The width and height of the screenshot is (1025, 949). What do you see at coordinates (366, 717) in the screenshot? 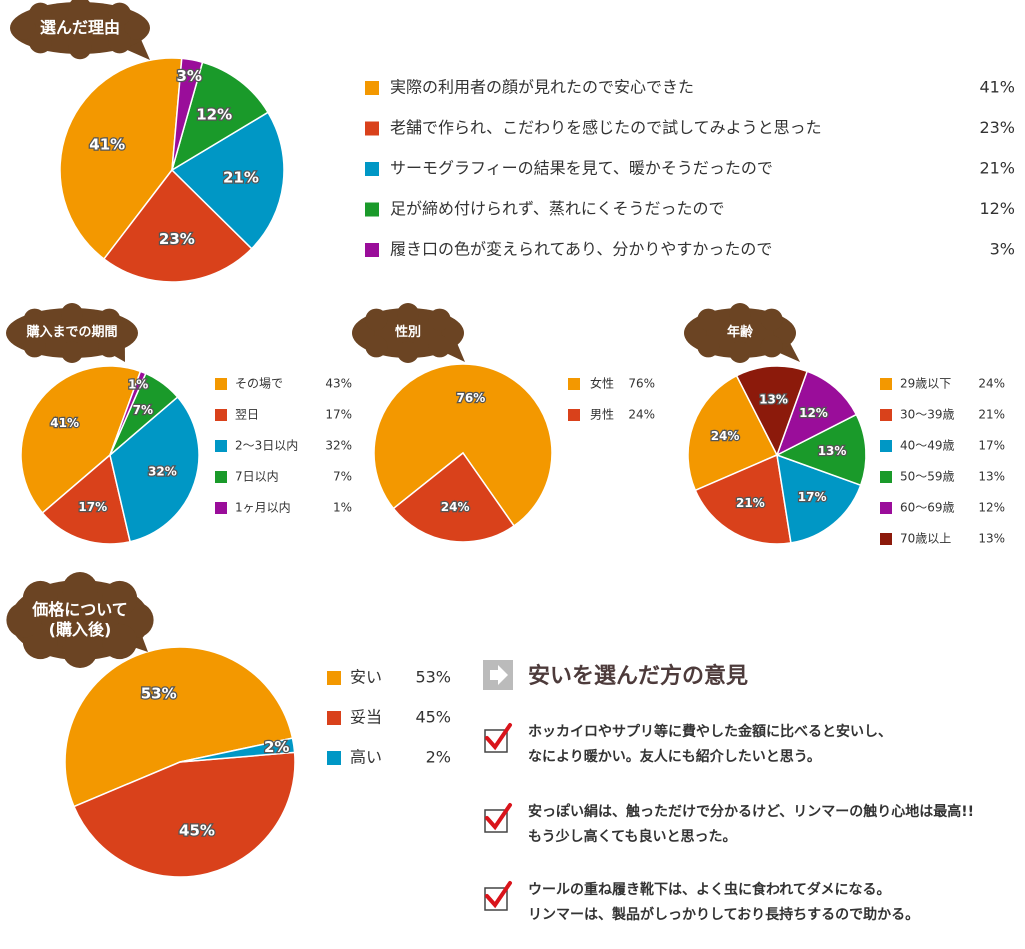
I see `legend-label: 妥当` at bounding box center [366, 717].